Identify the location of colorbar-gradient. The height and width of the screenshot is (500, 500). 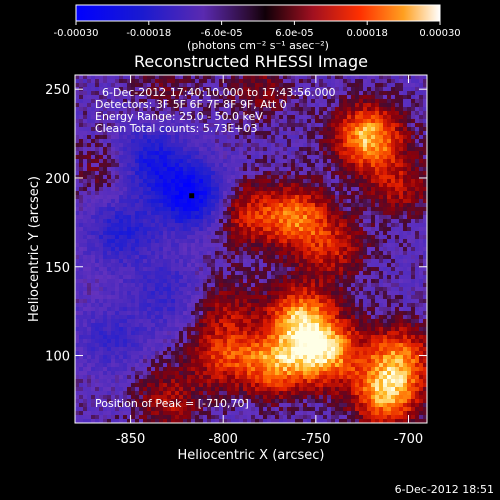
(258, 13).